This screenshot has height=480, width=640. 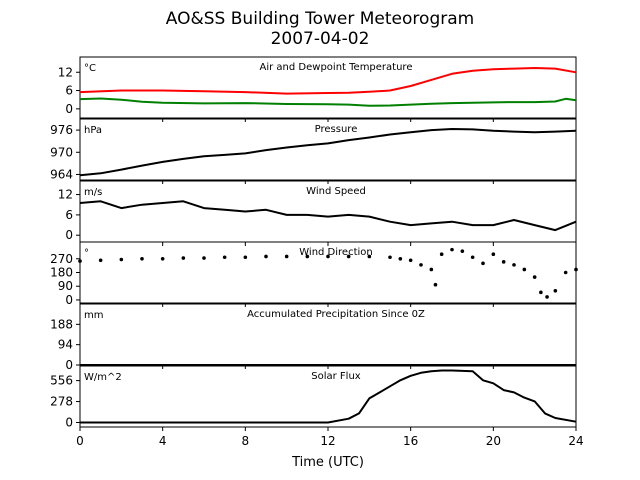 What do you see at coordinates (163, 441) in the screenshot?
I see `x-tick-label: 4` at bounding box center [163, 441].